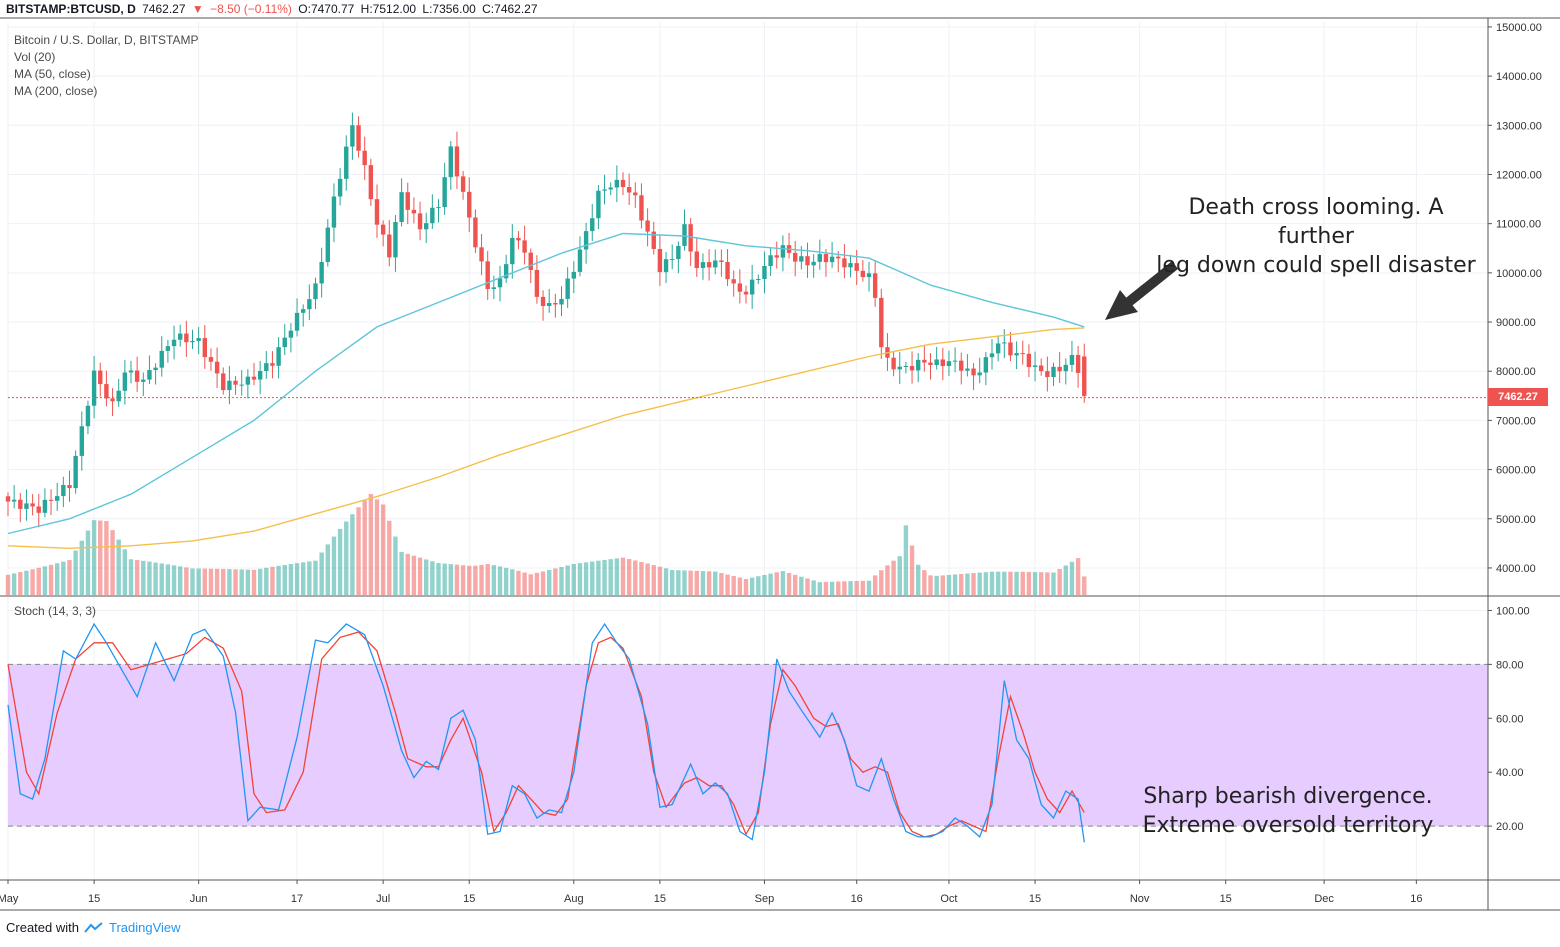 This screenshot has height=947, width=1560. Describe the element at coordinates (52, 74) in the screenshot. I see `ma50-study-label: MA (50, close)` at that location.